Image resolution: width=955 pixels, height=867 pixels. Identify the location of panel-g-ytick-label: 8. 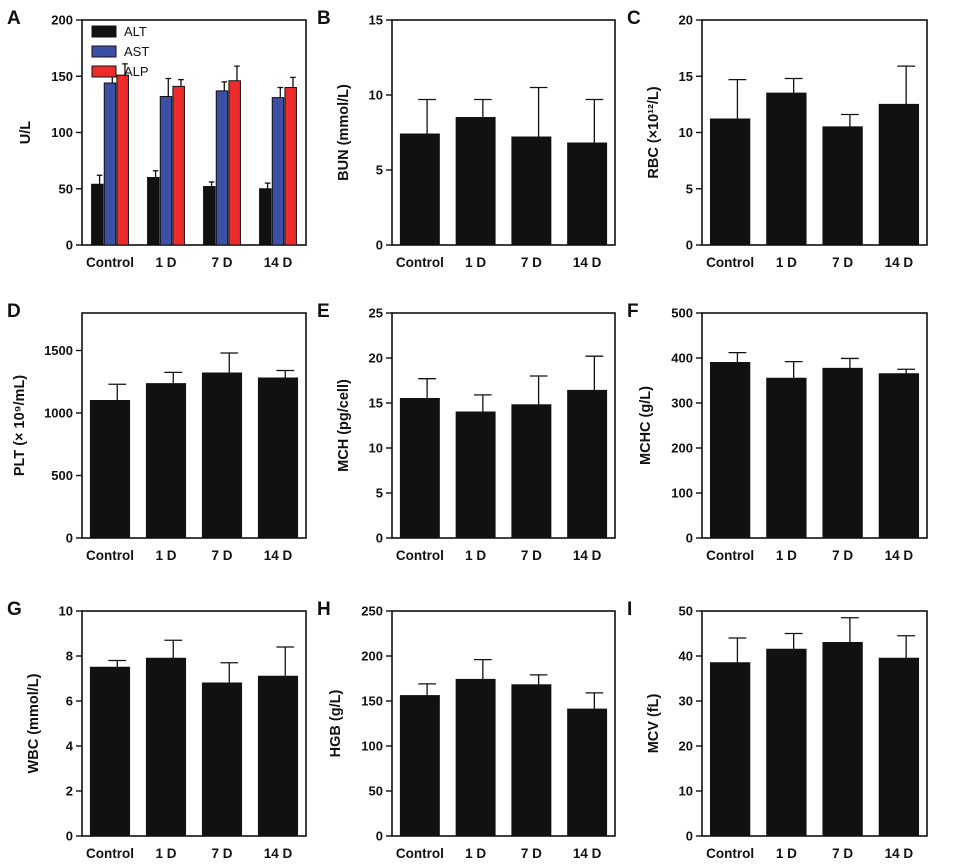
(69, 656).